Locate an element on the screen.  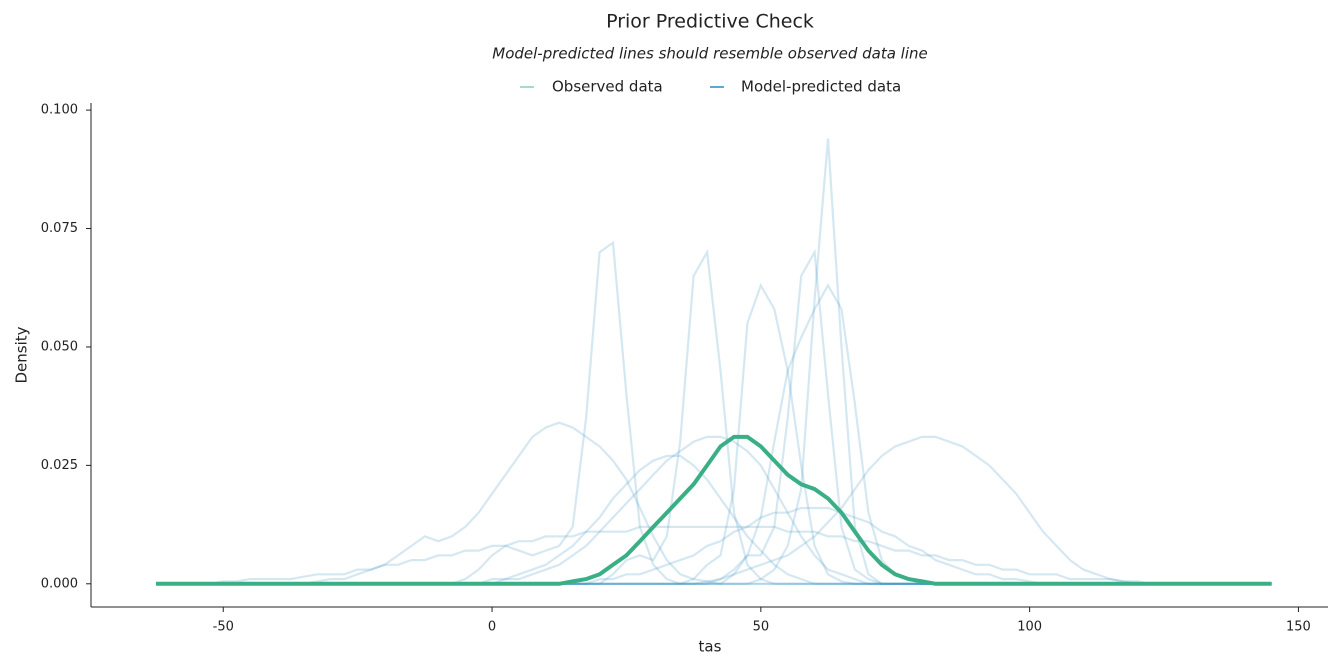
x-tick-label: 50 is located at coordinates (761, 627).